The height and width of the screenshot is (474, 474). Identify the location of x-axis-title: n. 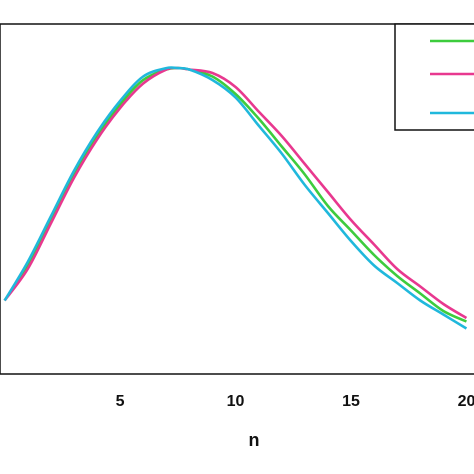
(254, 440).